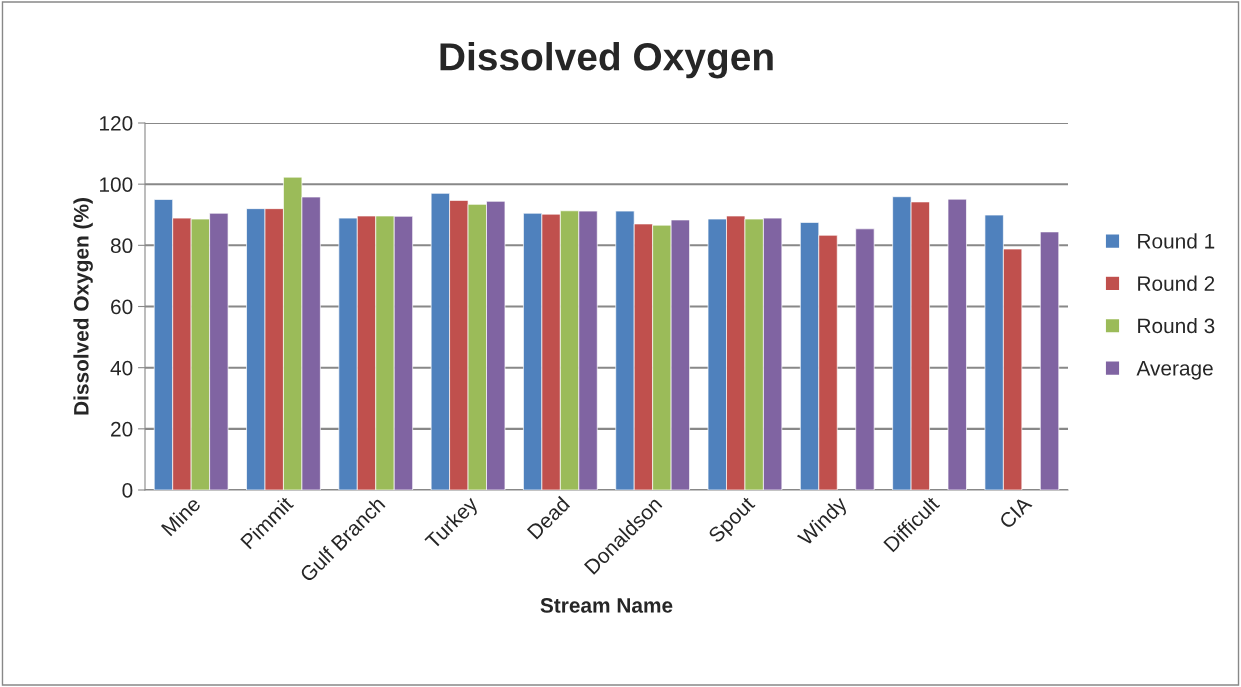 The width and height of the screenshot is (1241, 687). I want to click on legend-label: Average, so click(1174, 370).